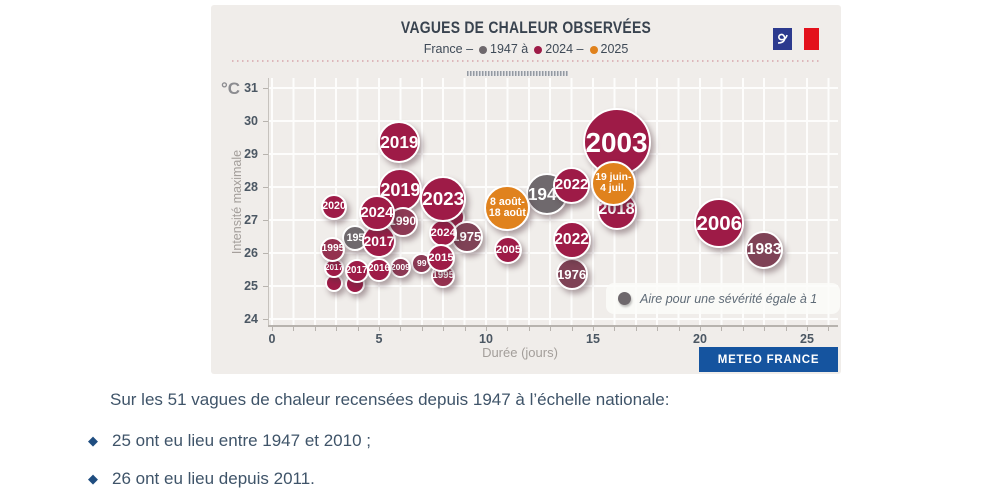  What do you see at coordinates (251, 121) in the screenshot?
I see `y-tick-label: 30` at bounding box center [251, 121].